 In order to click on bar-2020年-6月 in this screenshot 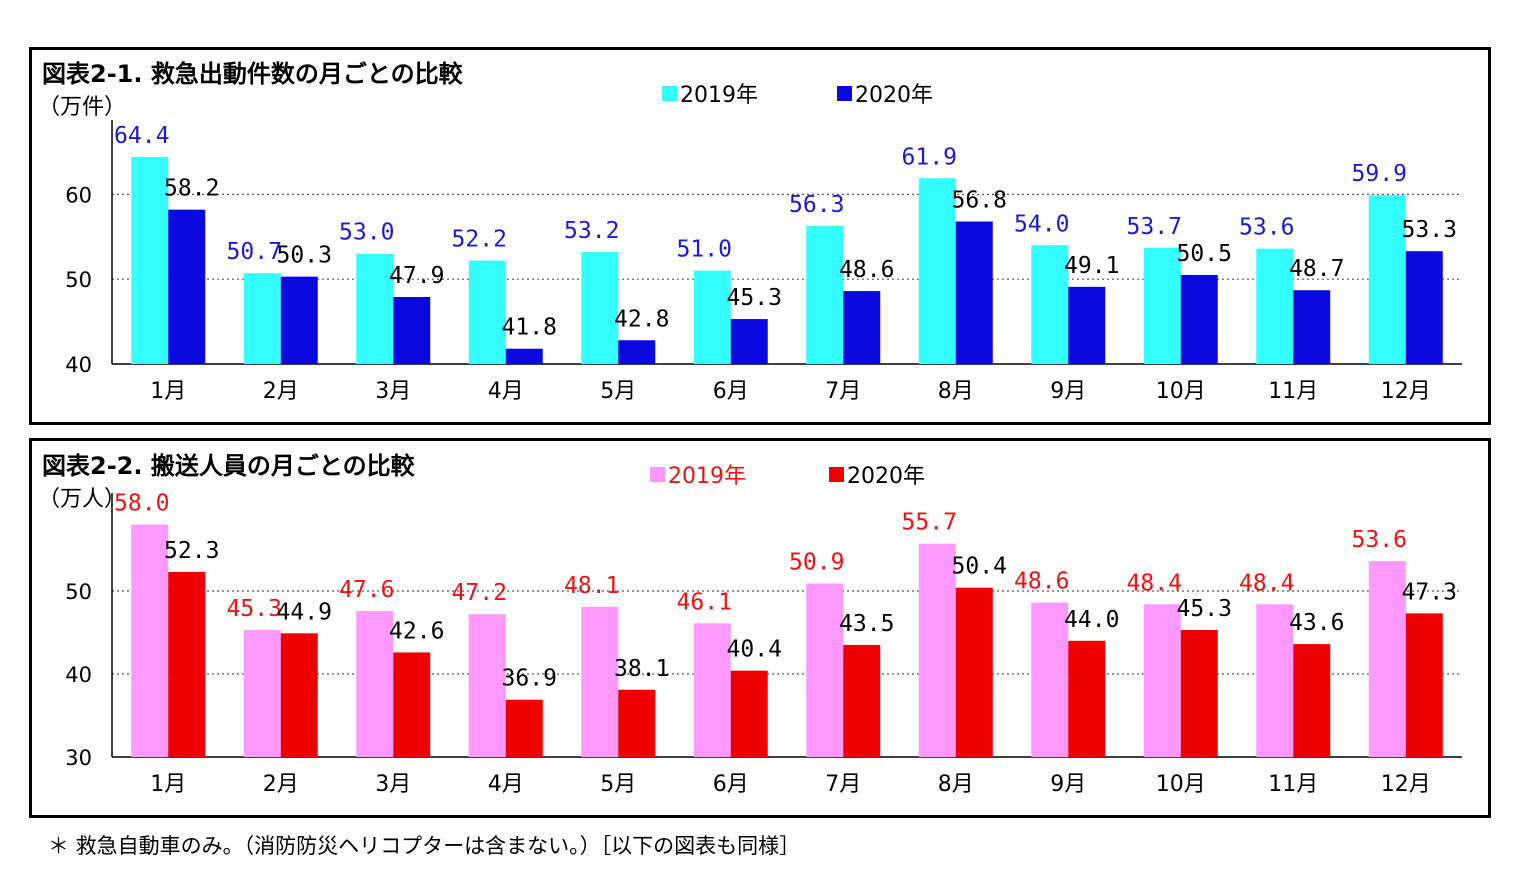, I will do `click(749, 341)`.